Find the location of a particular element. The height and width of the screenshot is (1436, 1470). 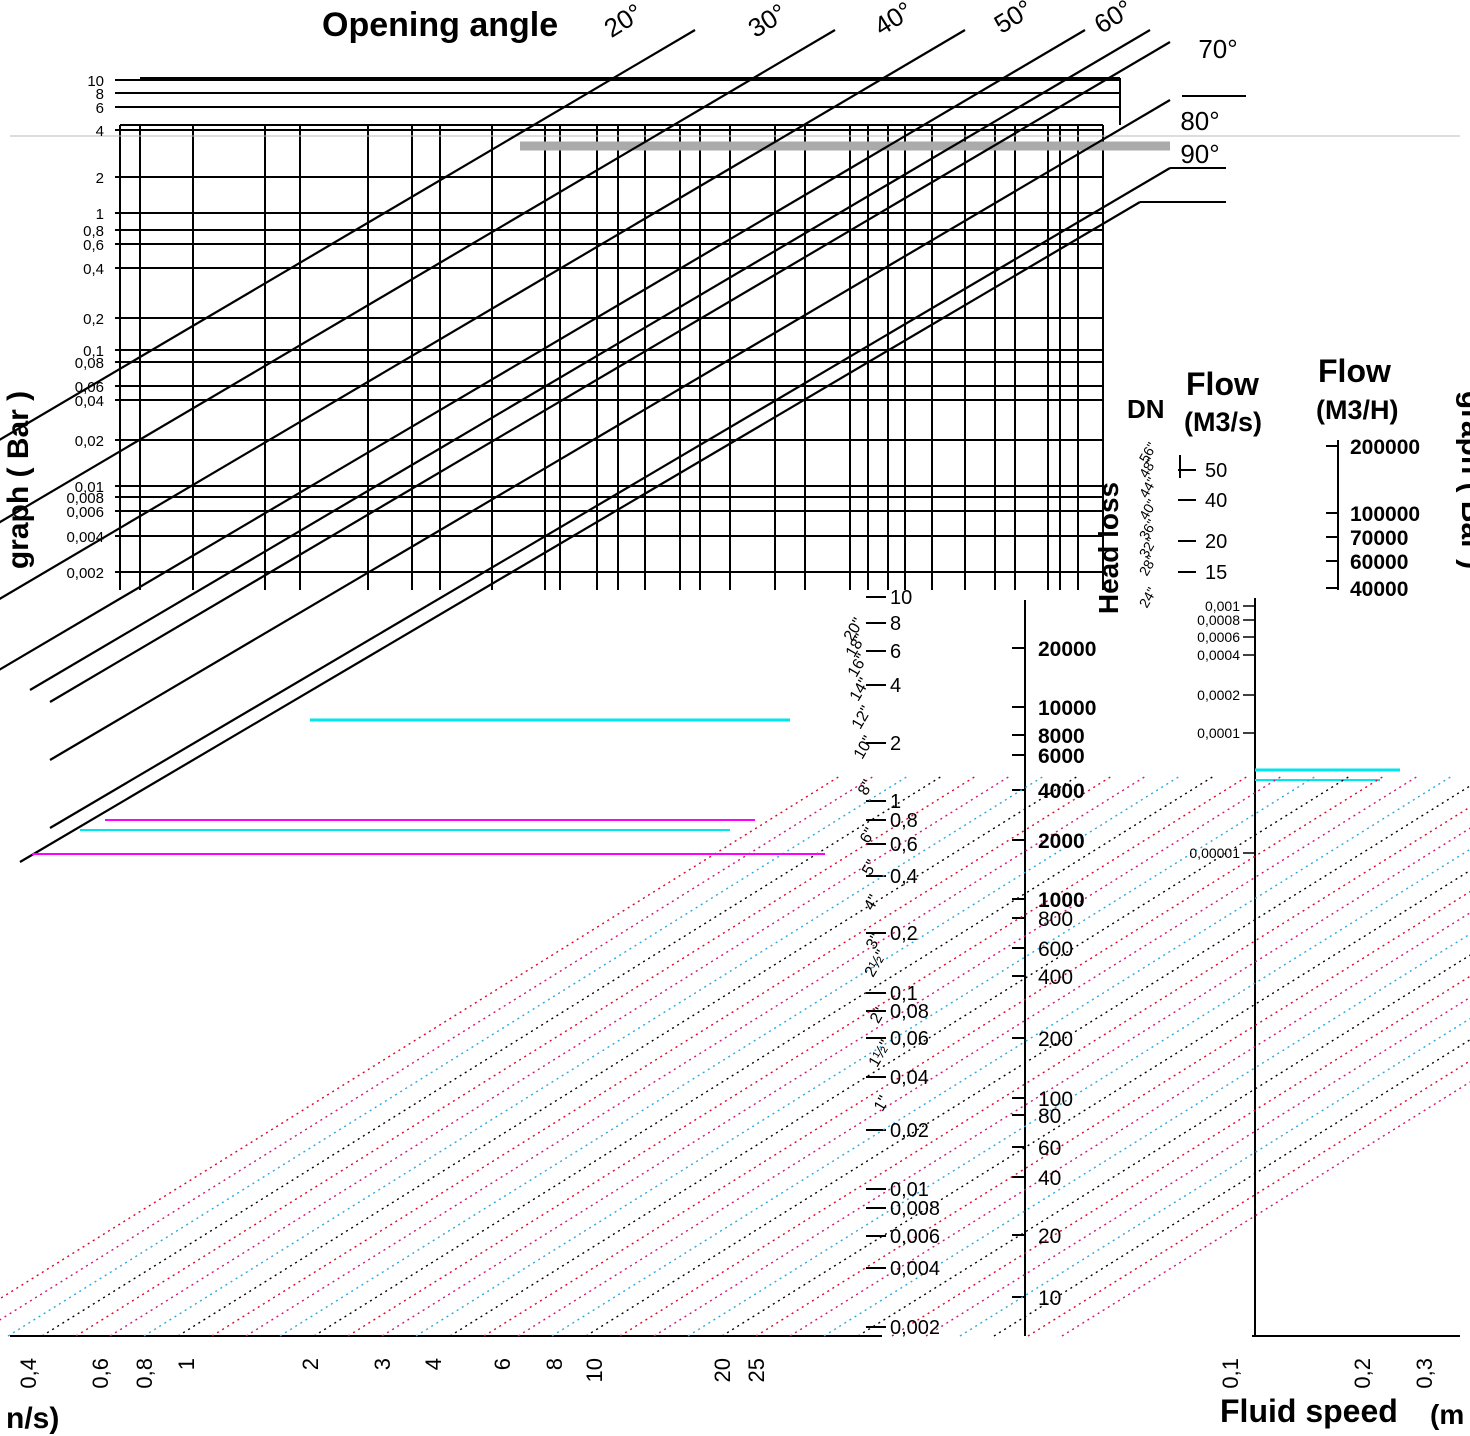

head-loss-tick: 0,00001 is located at coordinates (1214, 853).